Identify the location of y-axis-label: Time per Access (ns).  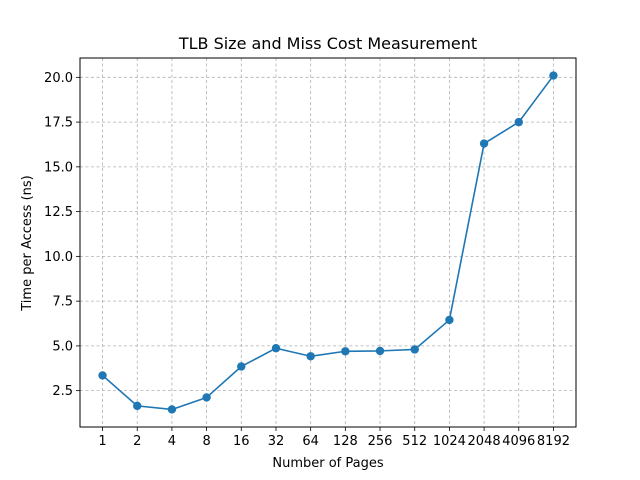
(27, 243).